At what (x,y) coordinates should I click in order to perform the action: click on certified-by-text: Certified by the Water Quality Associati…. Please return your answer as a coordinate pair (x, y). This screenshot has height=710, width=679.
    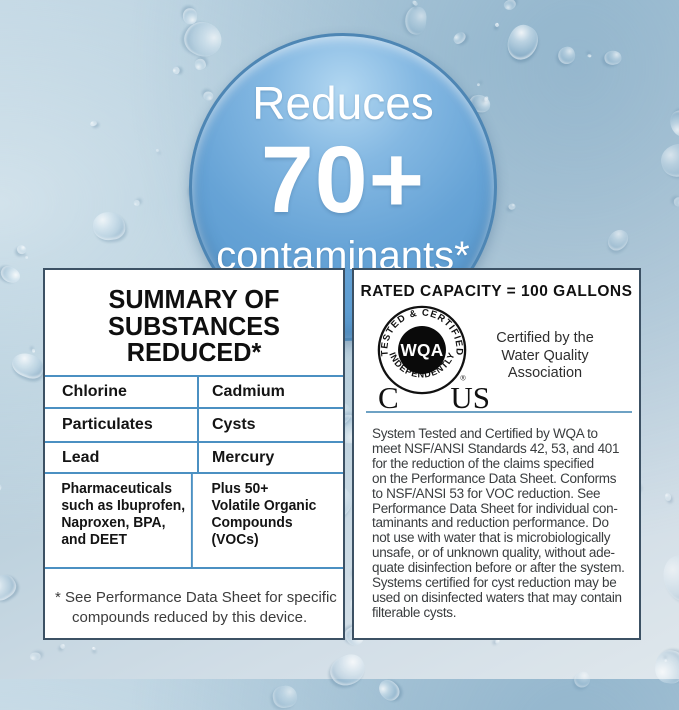
    Looking at the image, I should click on (545, 355).